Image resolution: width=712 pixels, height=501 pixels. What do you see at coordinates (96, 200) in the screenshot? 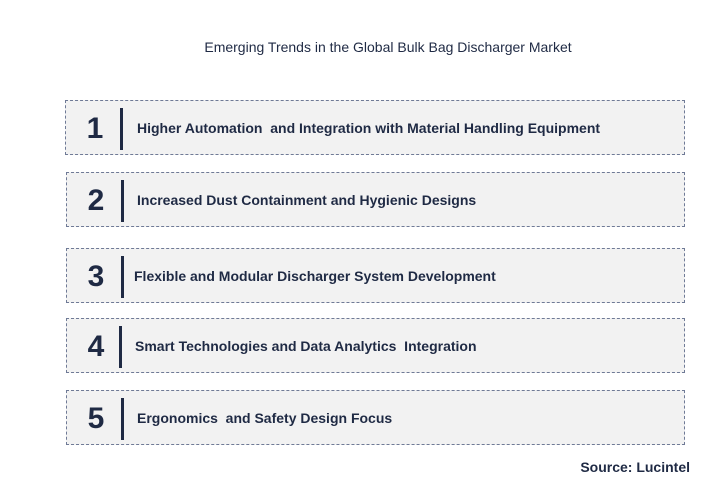
I see `trend-number: 2` at bounding box center [96, 200].